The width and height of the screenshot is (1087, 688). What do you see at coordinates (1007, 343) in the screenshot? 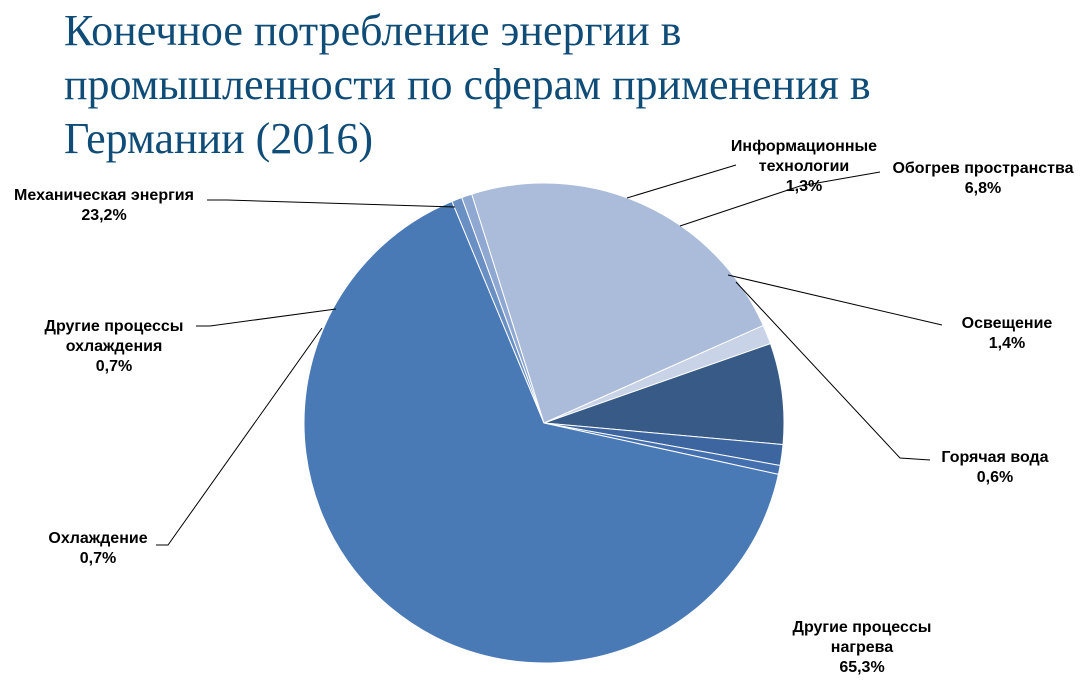
I see `slice-value-label: 1,4%` at bounding box center [1007, 343].